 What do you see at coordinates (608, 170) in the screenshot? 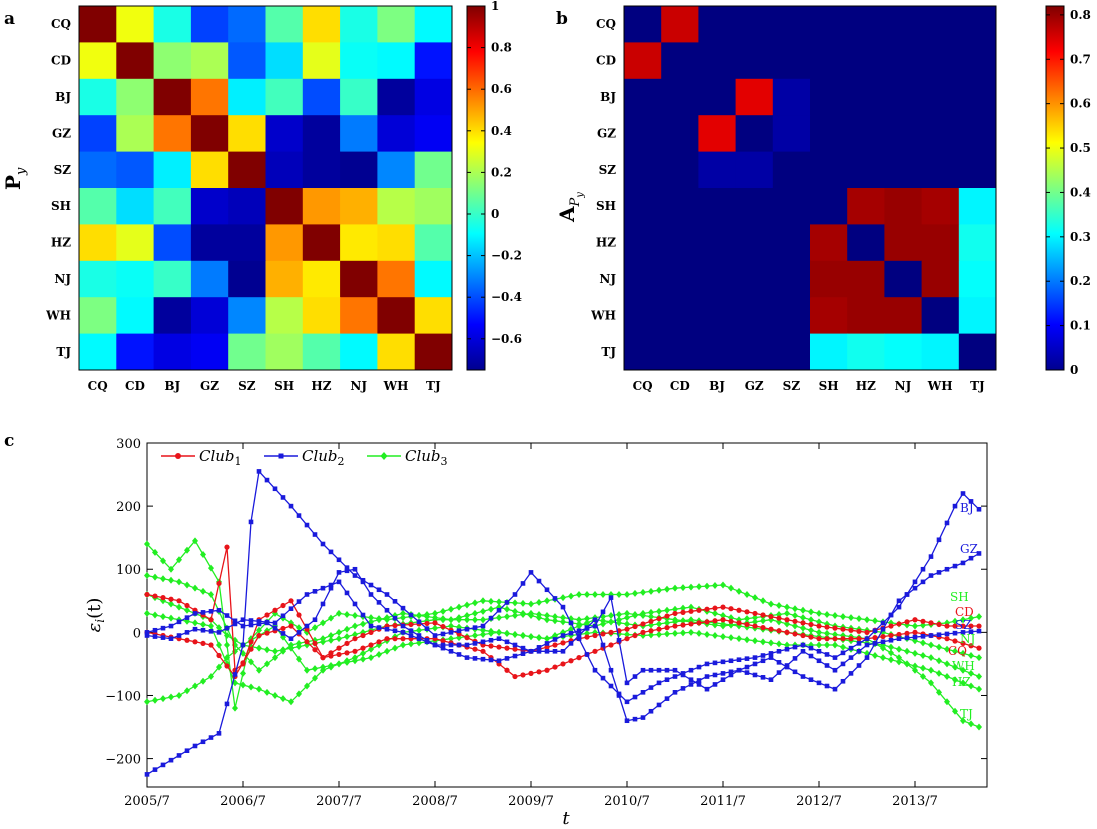
I see `heatmap-b-row-label: SZ` at bounding box center [608, 170].